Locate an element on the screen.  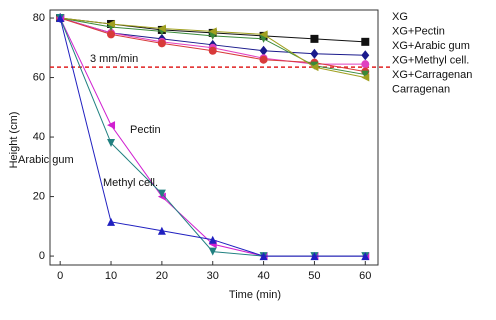
x-tick-label: 20 is located at coordinates (162, 276).